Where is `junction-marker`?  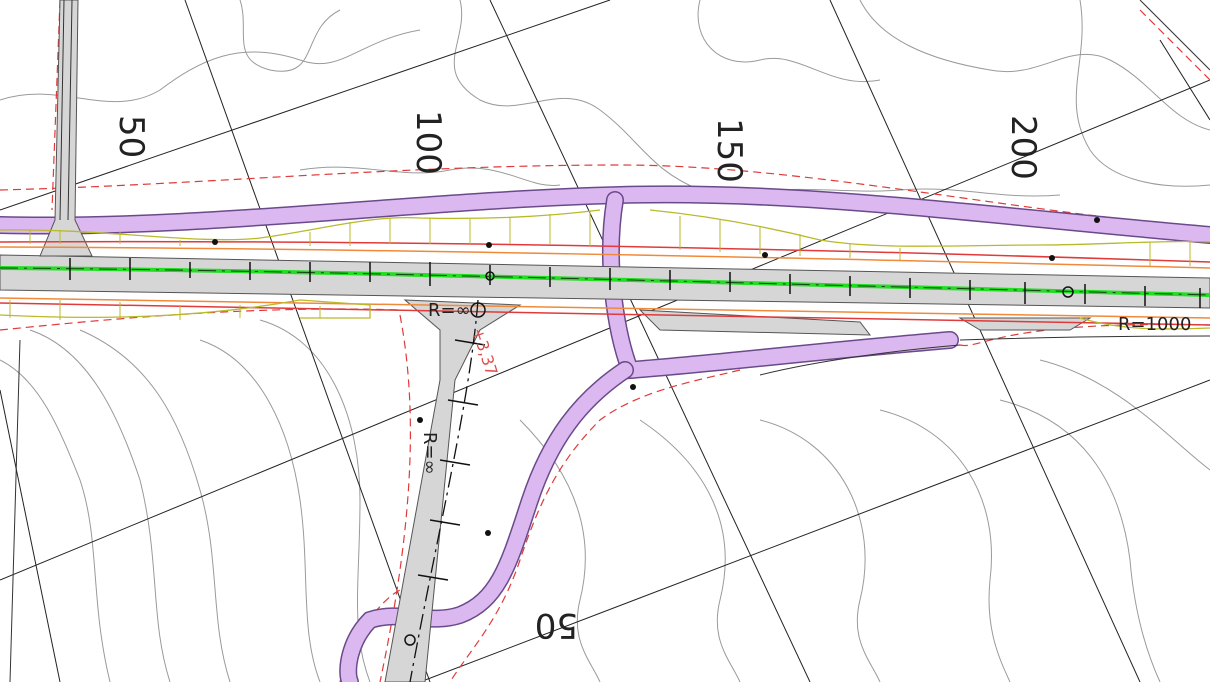 junction-marker is located at coordinates (478, 310).